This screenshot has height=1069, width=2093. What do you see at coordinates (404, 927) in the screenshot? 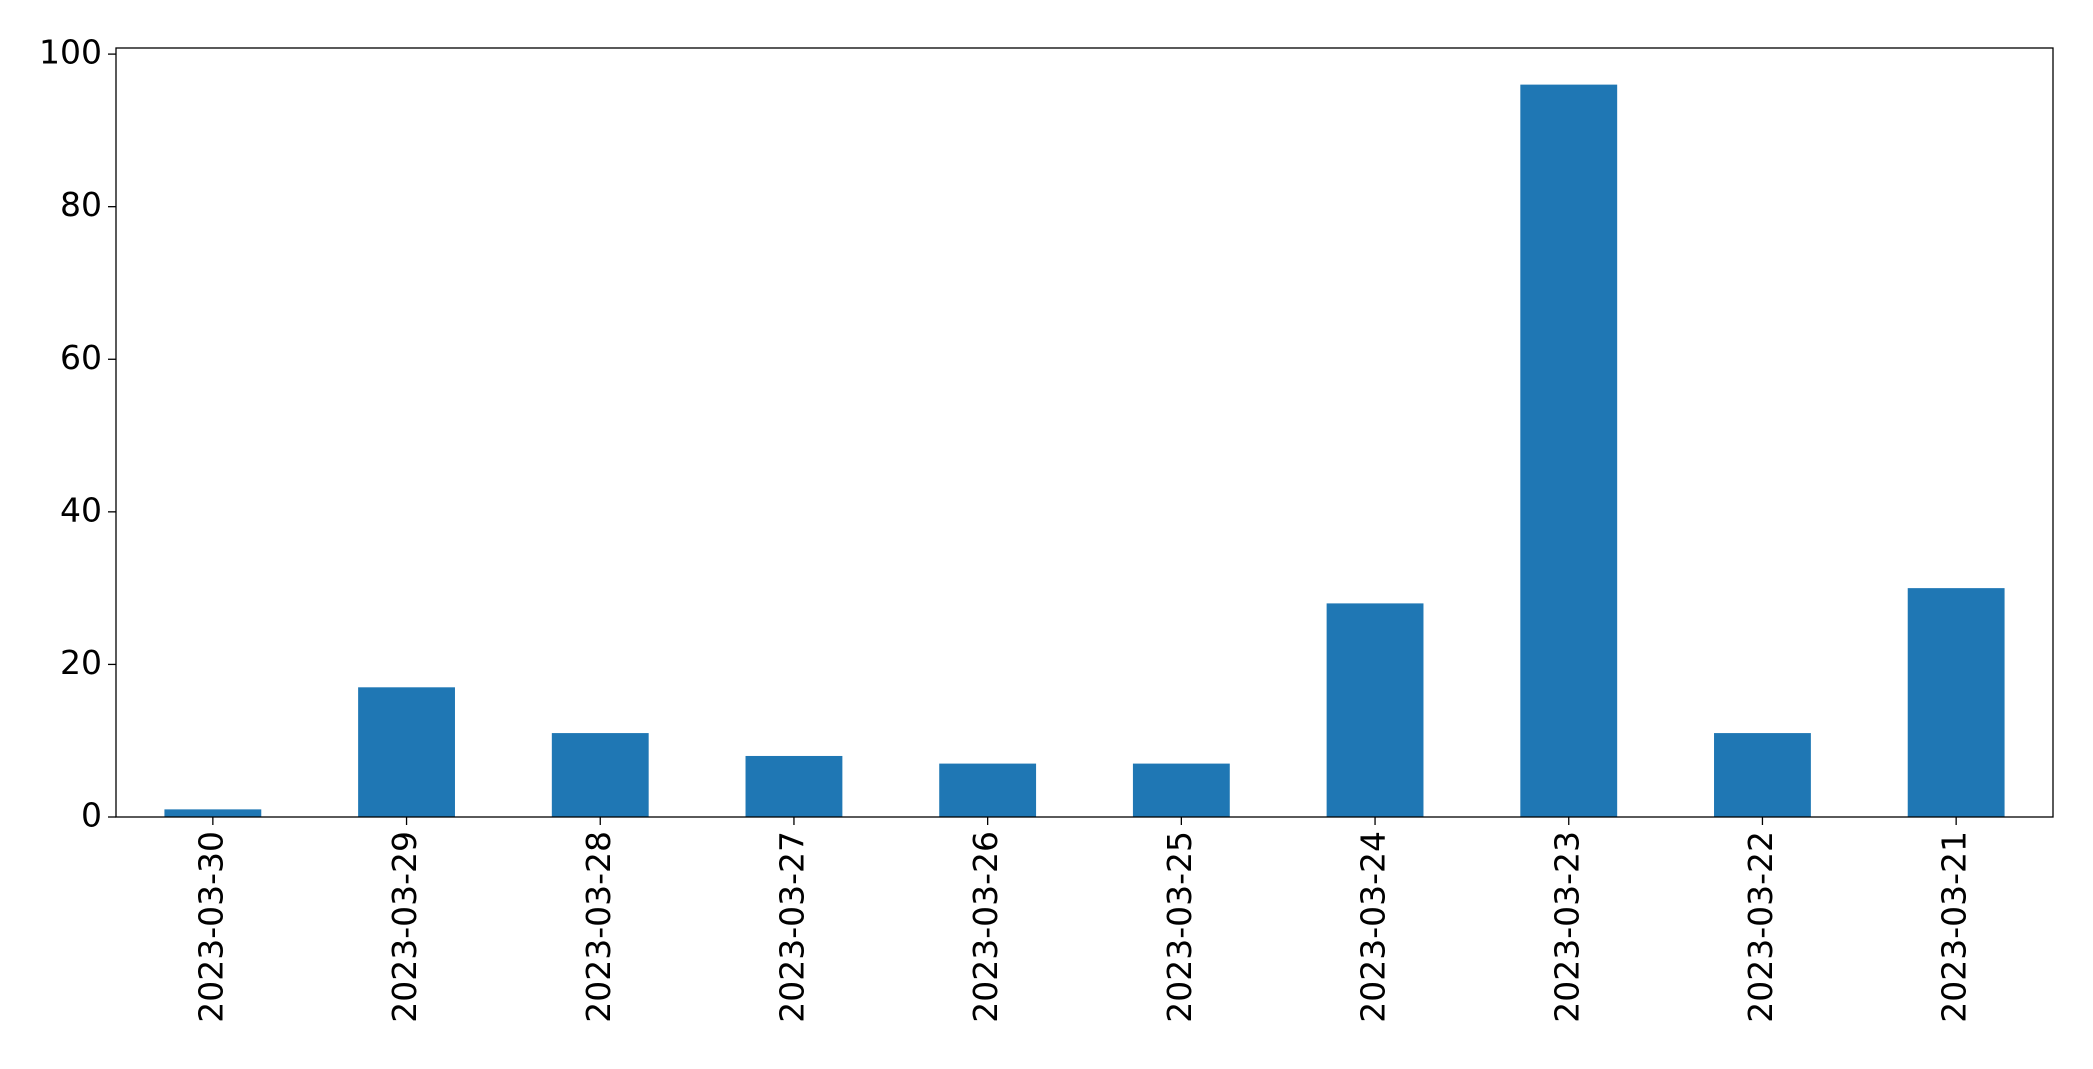
I see `x-tick-label: 2023-03-29` at bounding box center [404, 927].